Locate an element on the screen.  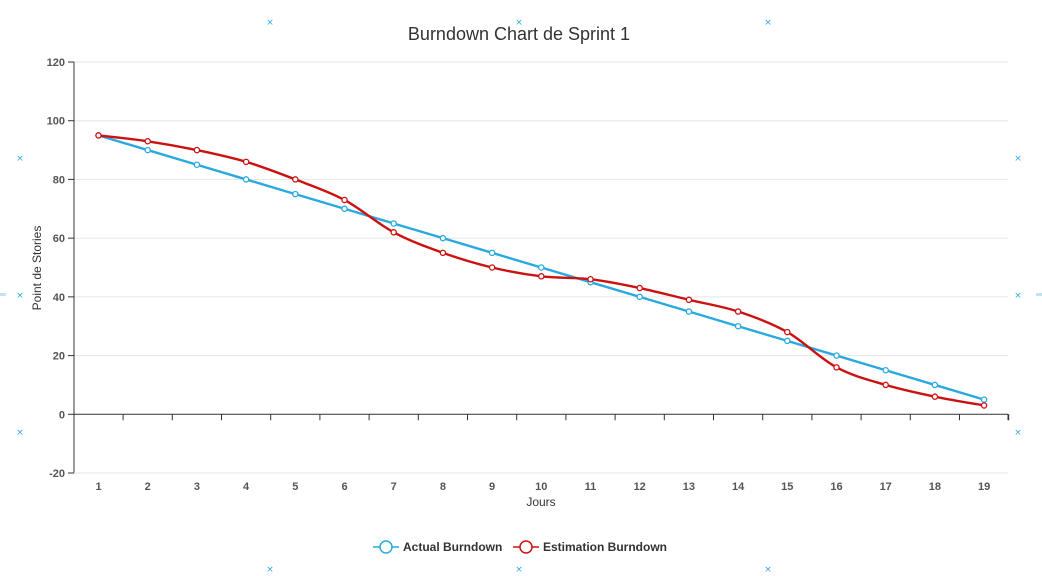
x-tick-label: 17 is located at coordinates (886, 487).